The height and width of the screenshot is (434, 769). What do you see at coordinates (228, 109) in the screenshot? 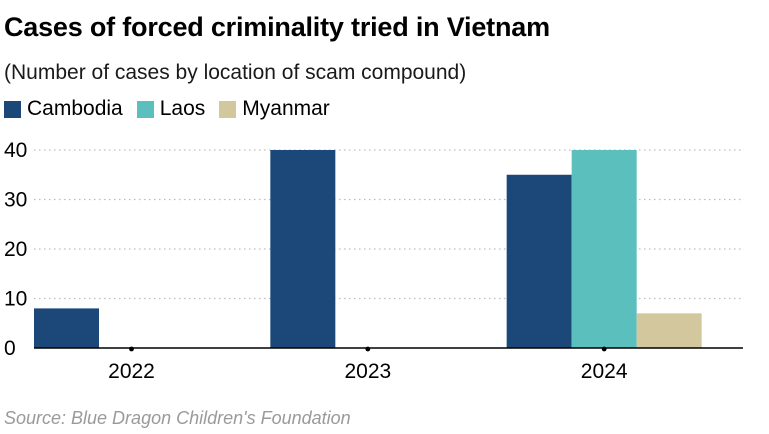
I see `legend-swatch-myanmar` at bounding box center [228, 109].